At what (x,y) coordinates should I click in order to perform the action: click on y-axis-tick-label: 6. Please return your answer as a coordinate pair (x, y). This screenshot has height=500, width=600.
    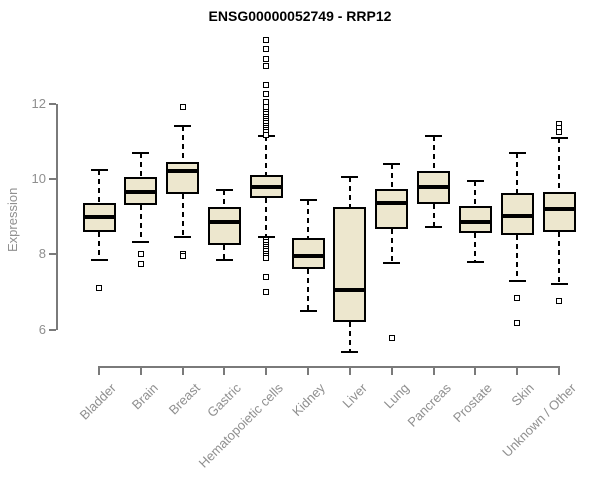
    Looking at the image, I should click on (42, 329).